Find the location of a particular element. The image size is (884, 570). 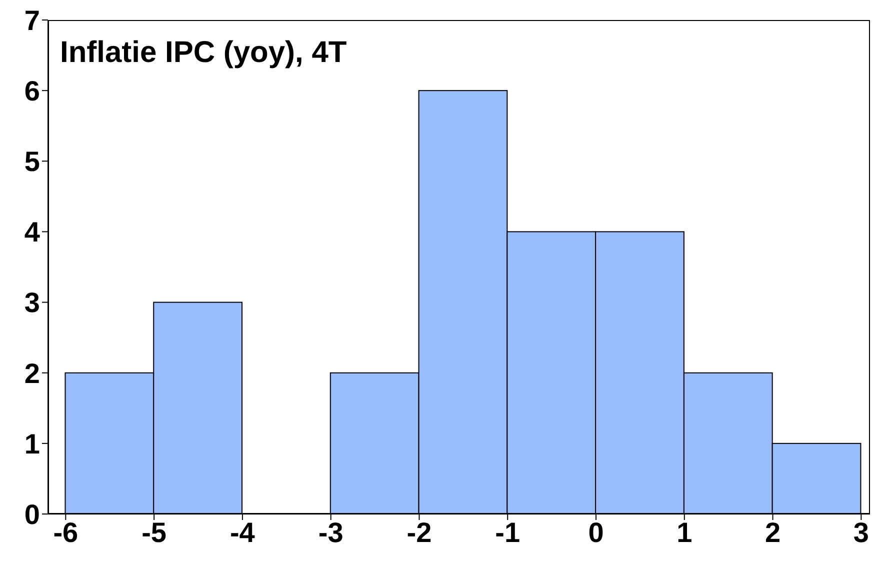

x-tick-label: -3 is located at coordinates (331, 532).